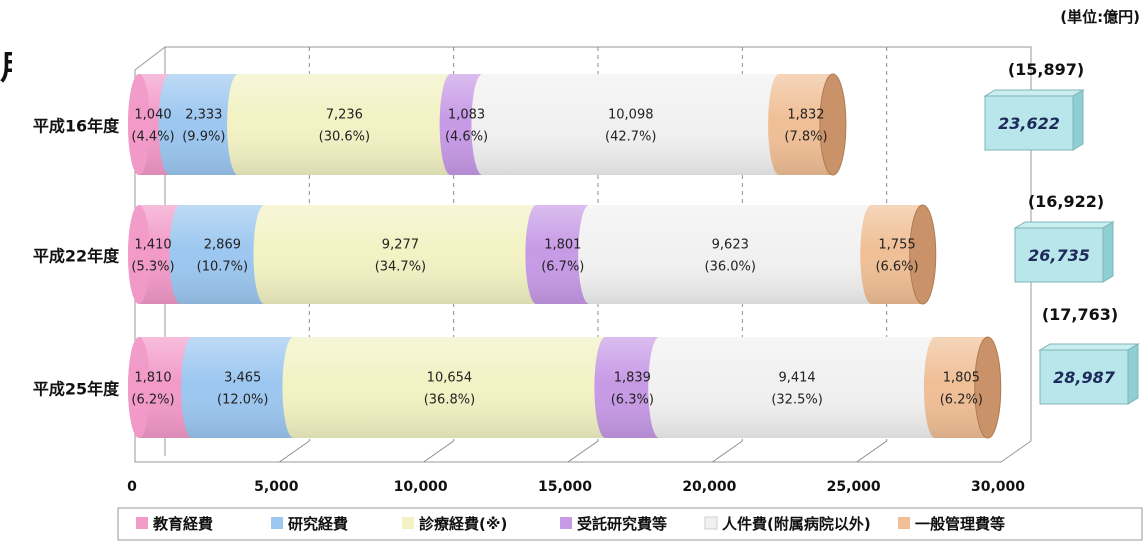 This screenshot has width=1146, height=543. Describe the element at coordinates (276, 487) in the screenshot. I see `x-tick-label: 5,000` at that location.